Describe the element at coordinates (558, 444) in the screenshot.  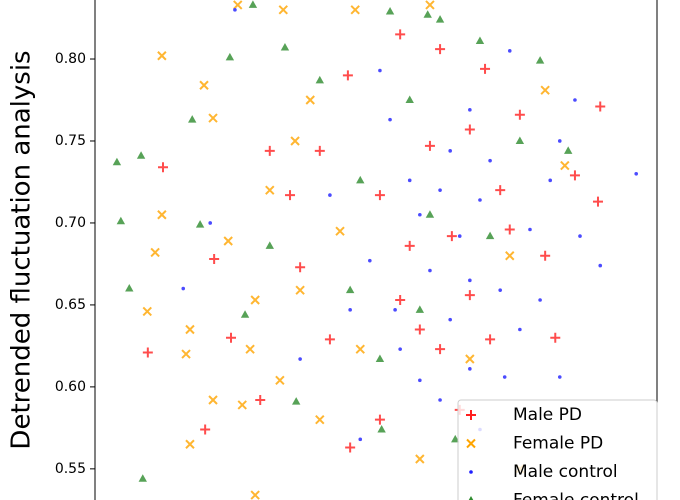
I see `legend-label: Female PD` at that location.